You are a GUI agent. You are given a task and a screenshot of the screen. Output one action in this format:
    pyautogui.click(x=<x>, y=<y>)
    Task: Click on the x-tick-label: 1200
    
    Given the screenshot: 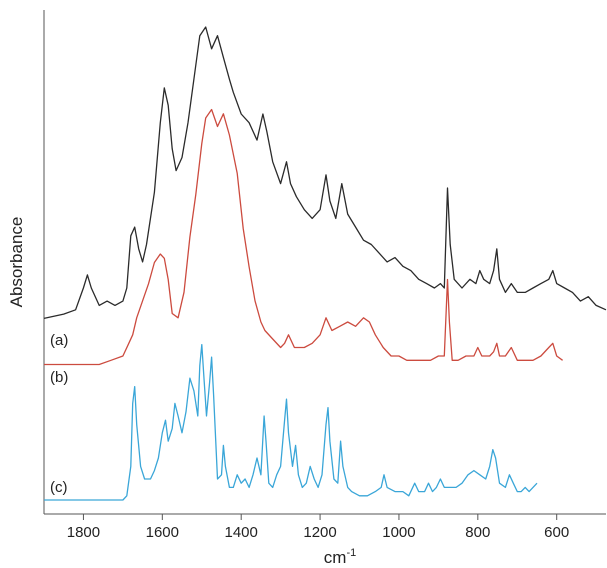 What is the action you would take?
    pyautogui.click(x=319, y=532)
    